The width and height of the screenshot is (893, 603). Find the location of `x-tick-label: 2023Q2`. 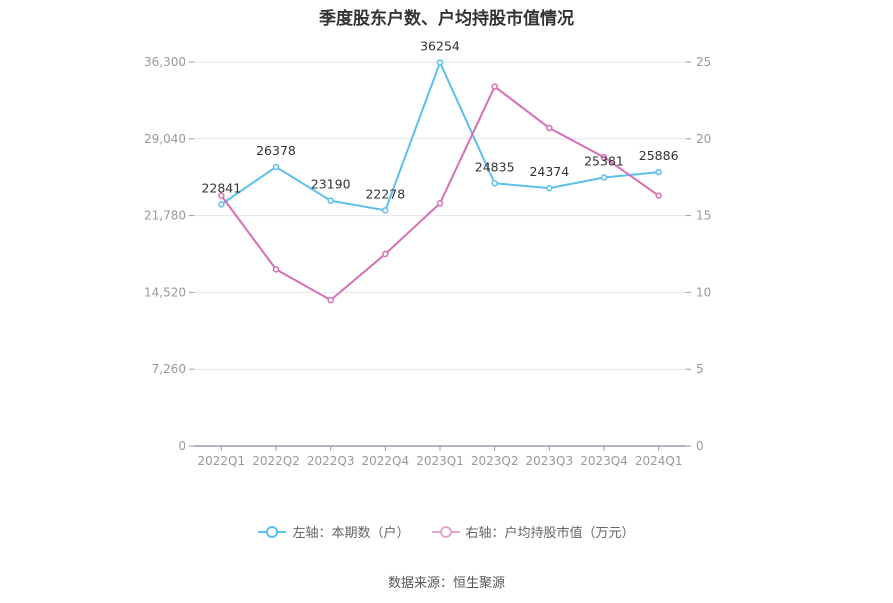

x-tick-label: 2023Q2 is located at coordinates (495, 461).